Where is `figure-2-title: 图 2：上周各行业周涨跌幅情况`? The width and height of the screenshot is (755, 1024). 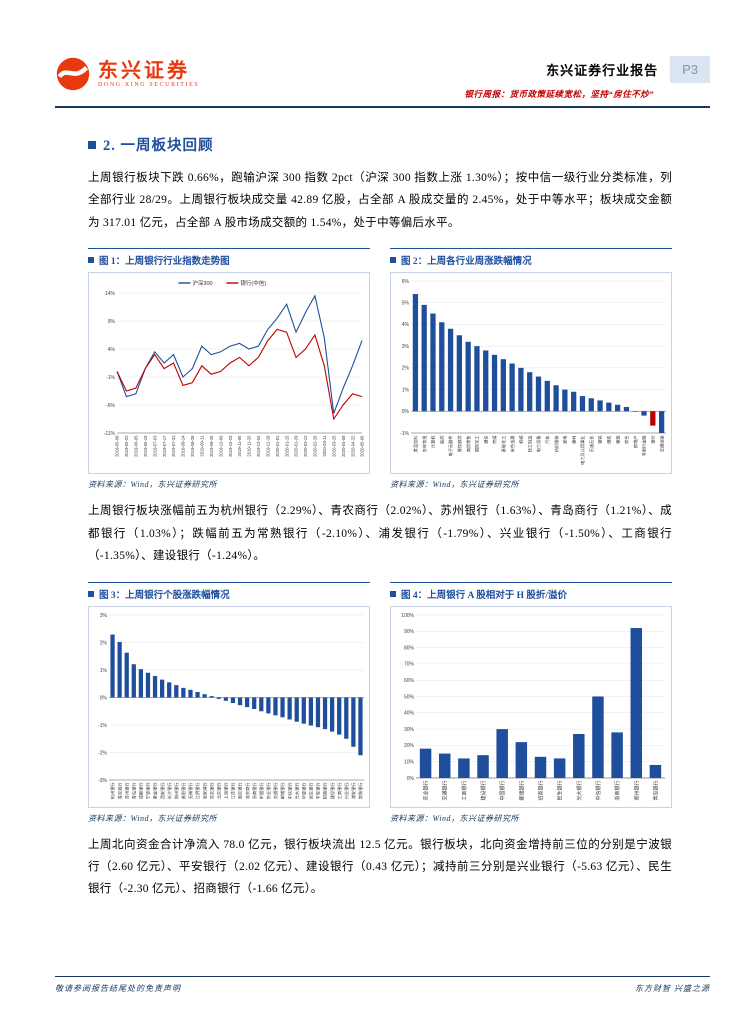
figure-2-title: 图 2：上周各行业周涨跌幅情况 is located at coordinates (466, 262).